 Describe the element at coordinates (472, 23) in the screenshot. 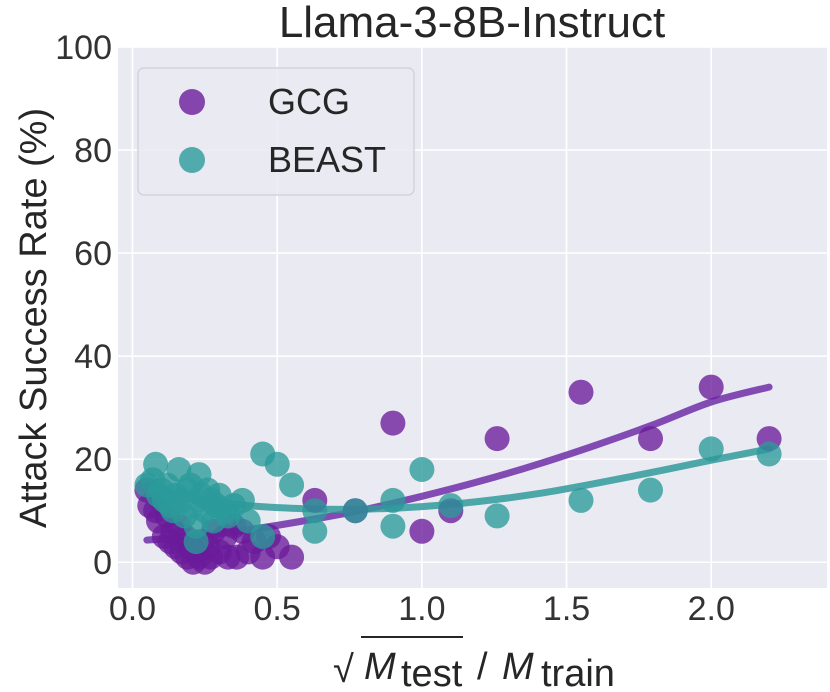

I see `chart-title: Llama-3-8B-Instruct` at that location.